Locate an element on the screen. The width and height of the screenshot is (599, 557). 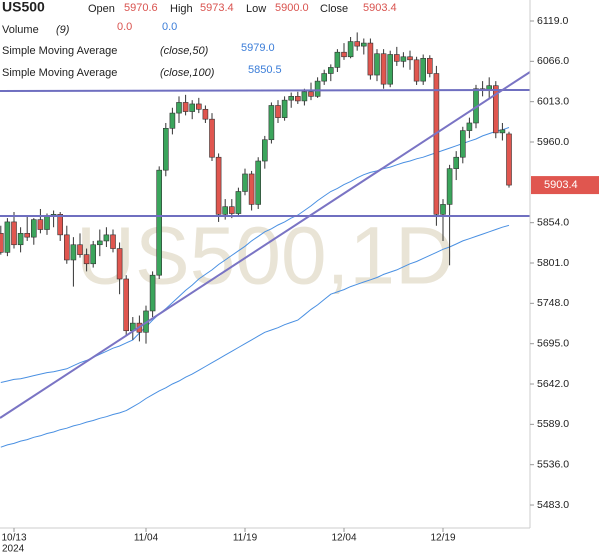
resistance-line is located at coordinates (265, 90).